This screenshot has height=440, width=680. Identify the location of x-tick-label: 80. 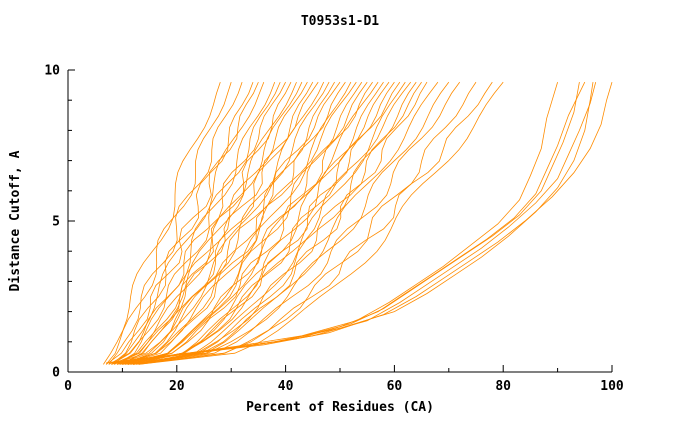
(503, 386).